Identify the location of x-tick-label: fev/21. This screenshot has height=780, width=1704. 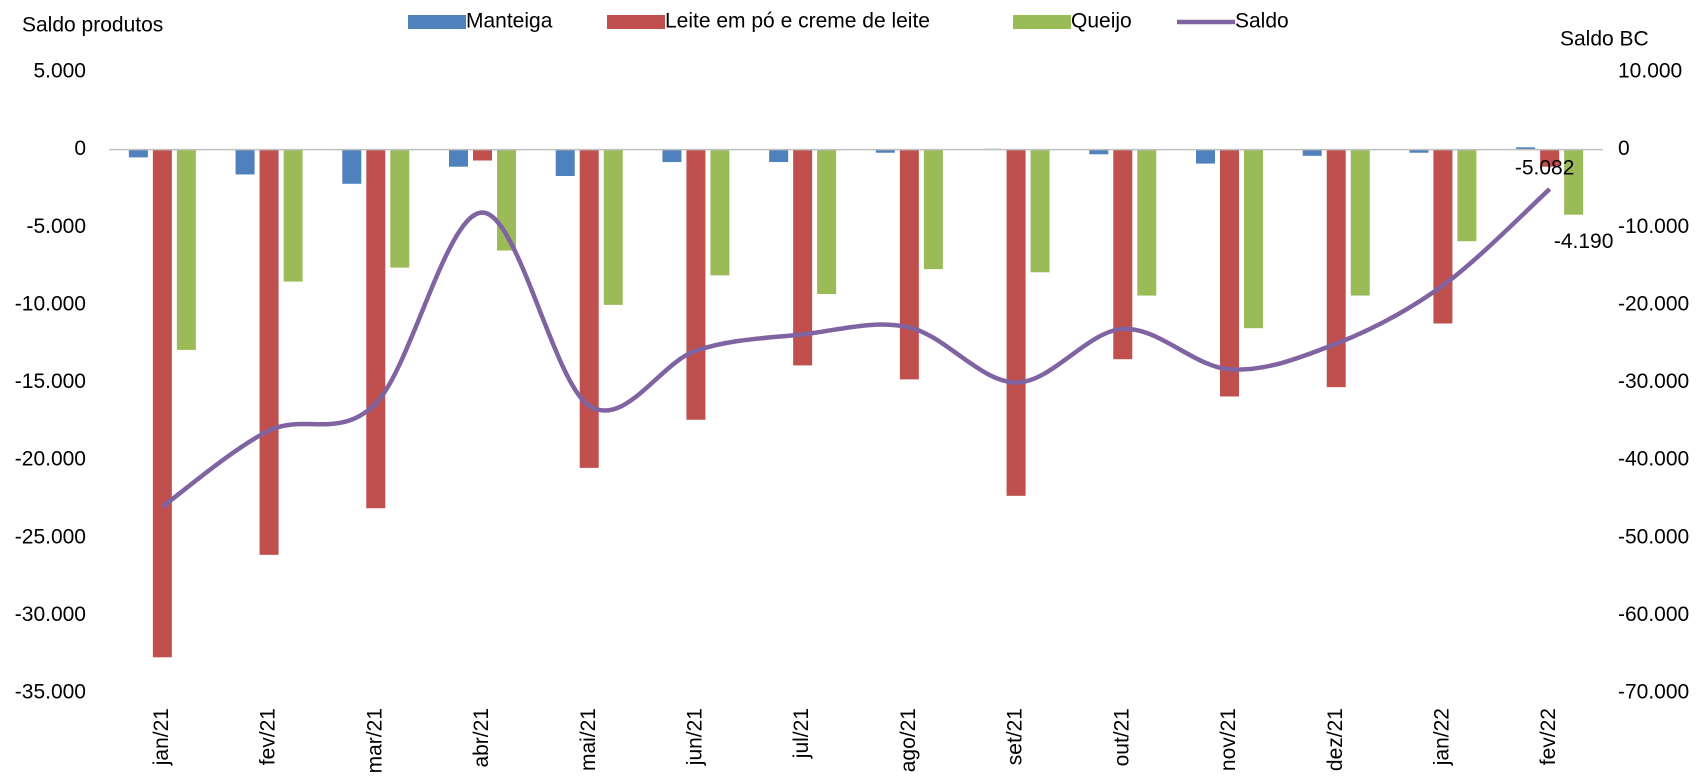
(268, 736).